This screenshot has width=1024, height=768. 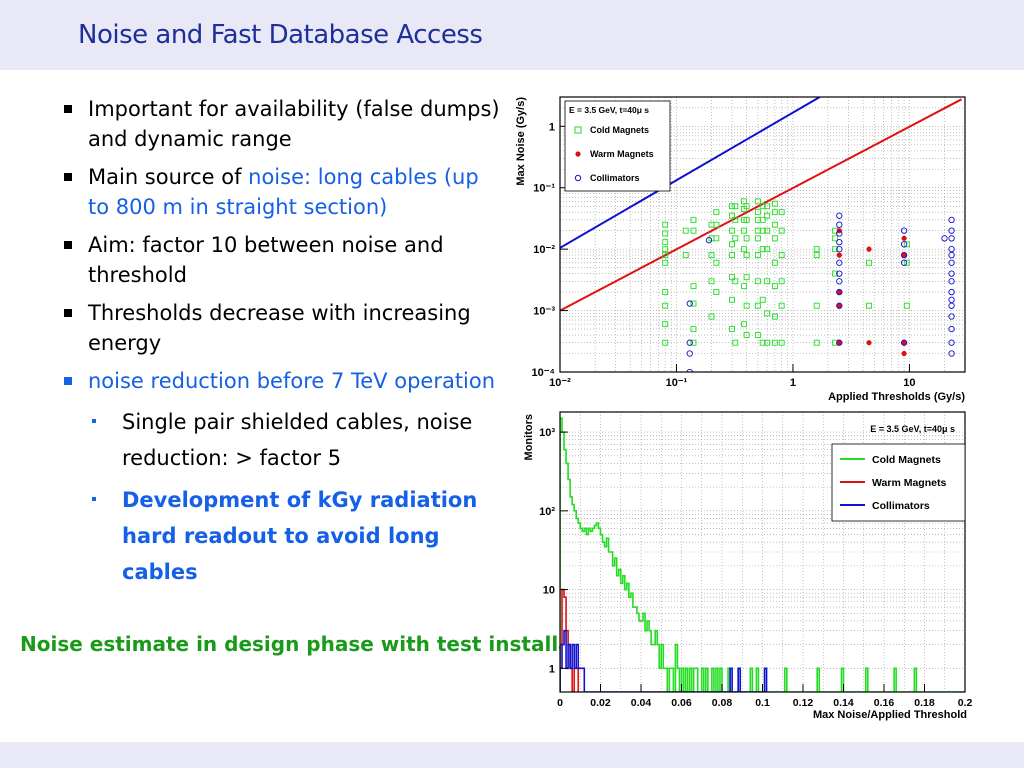 I want to click on y-tick-label: 10³, so click(x=547, y=433).